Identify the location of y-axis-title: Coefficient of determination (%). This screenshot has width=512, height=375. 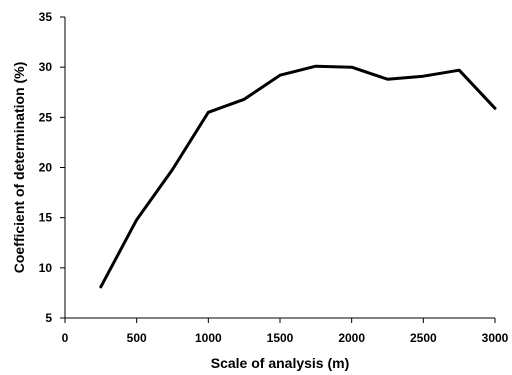
(19, 168).